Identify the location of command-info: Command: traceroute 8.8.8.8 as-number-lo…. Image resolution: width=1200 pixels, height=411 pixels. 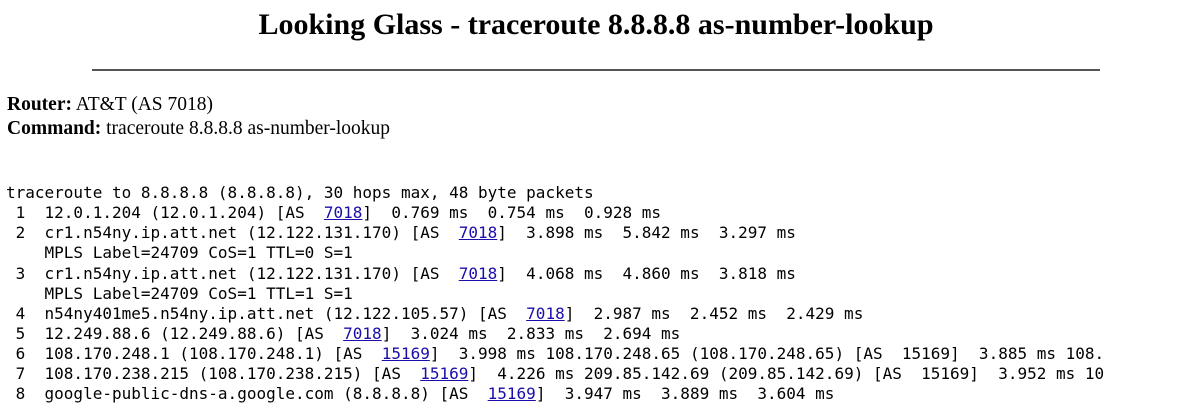
(198, 129).